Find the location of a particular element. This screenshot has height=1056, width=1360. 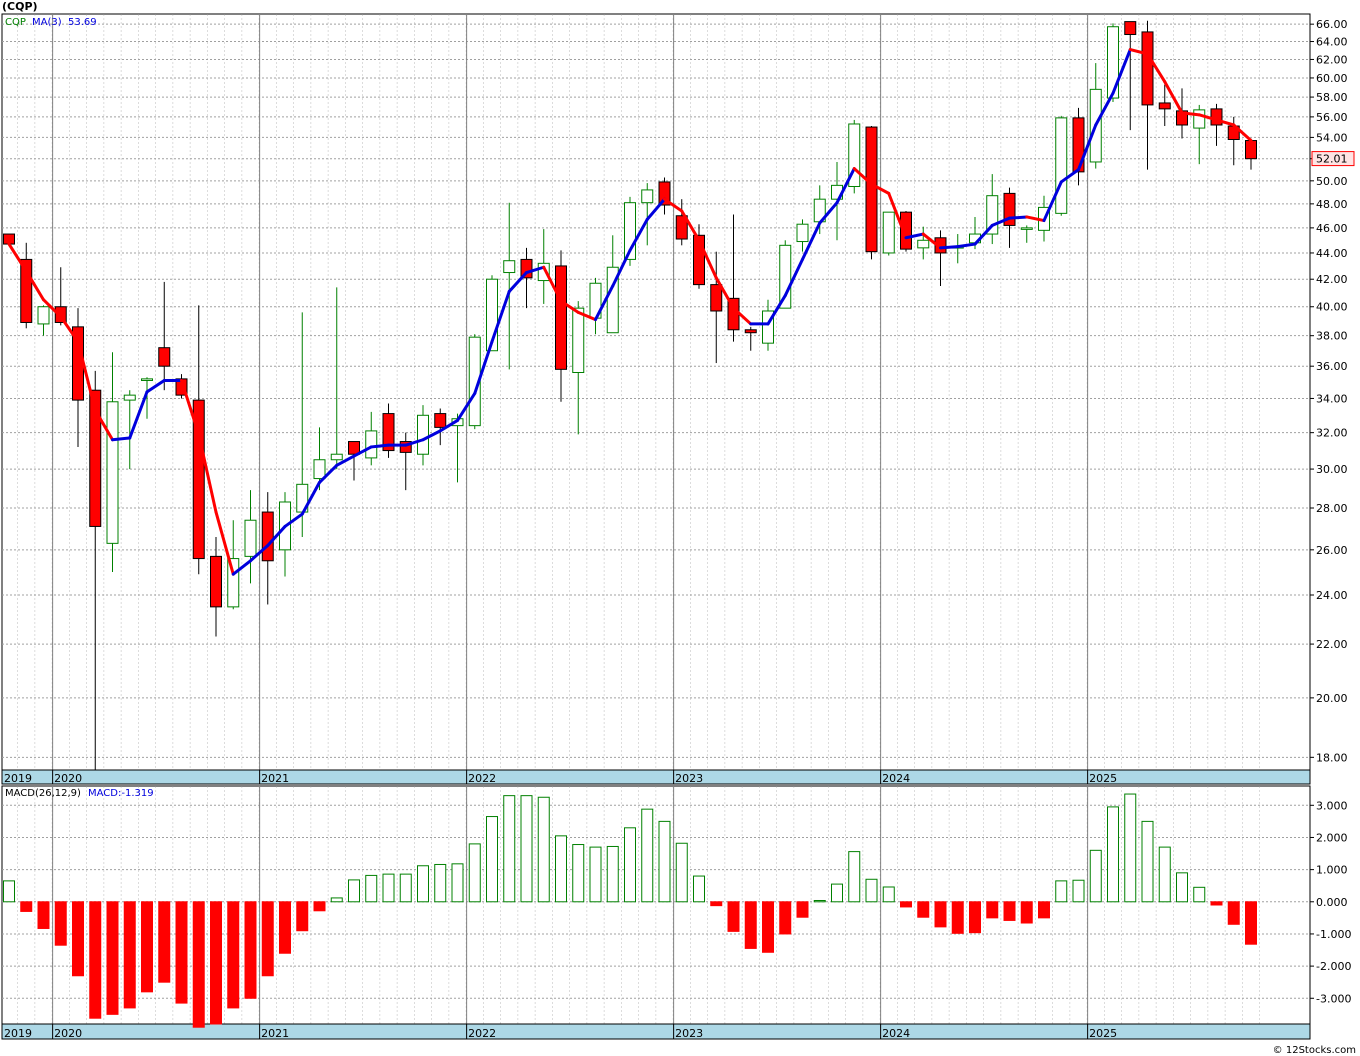

price-tick-label: 38.00 is located at coordinates (1332, 336).